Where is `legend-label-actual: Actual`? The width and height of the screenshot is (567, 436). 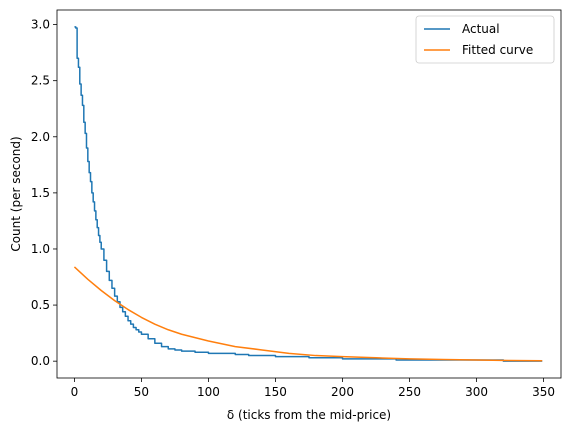
legend-label-actual: Actual is located at coordinates (481, 29).